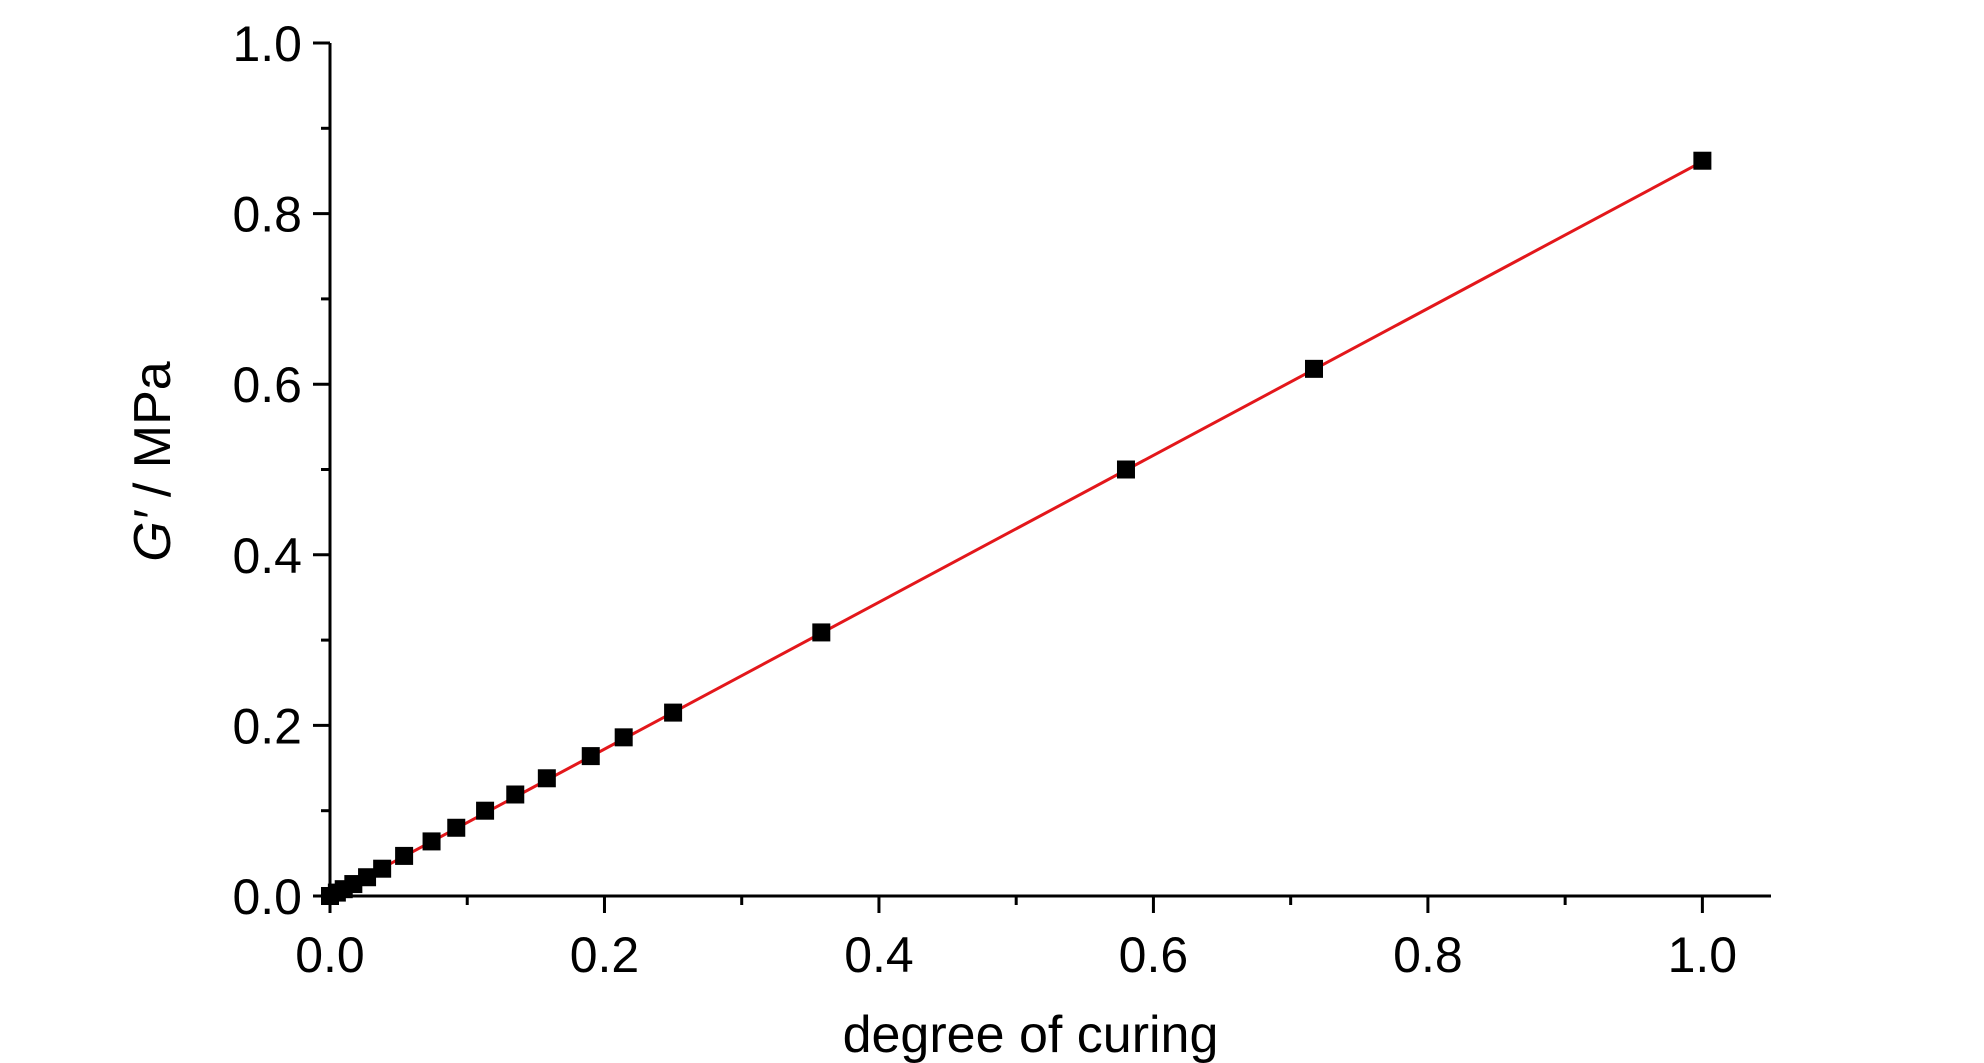  I want to click on y-axis-title-symbol: G′, so click(153, 535).